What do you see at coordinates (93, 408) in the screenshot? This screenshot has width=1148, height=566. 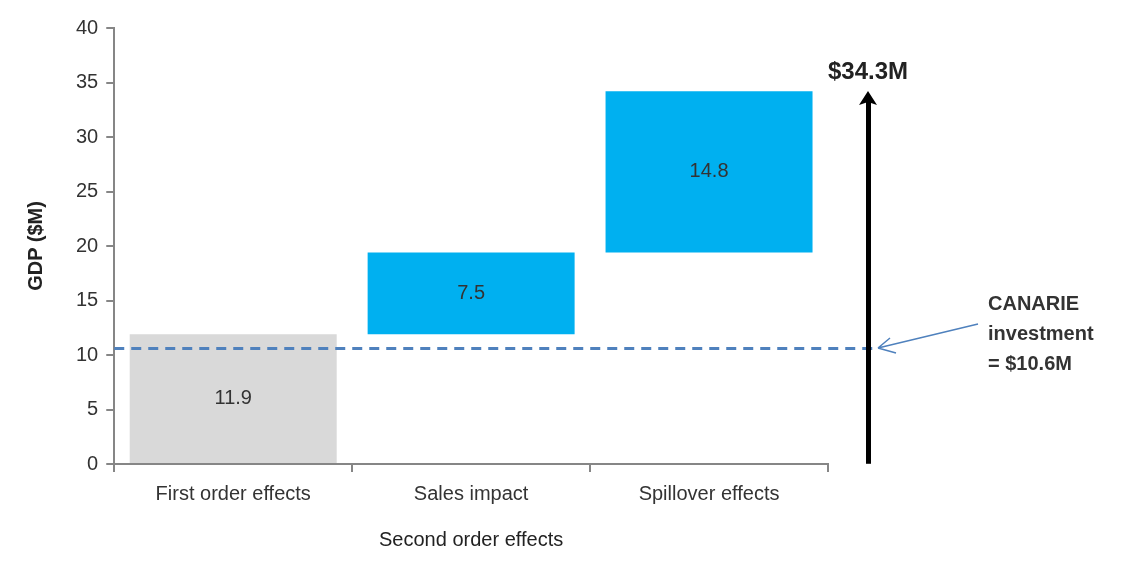 I see `y-tick-label: 5` at bounding box center [93, 408].